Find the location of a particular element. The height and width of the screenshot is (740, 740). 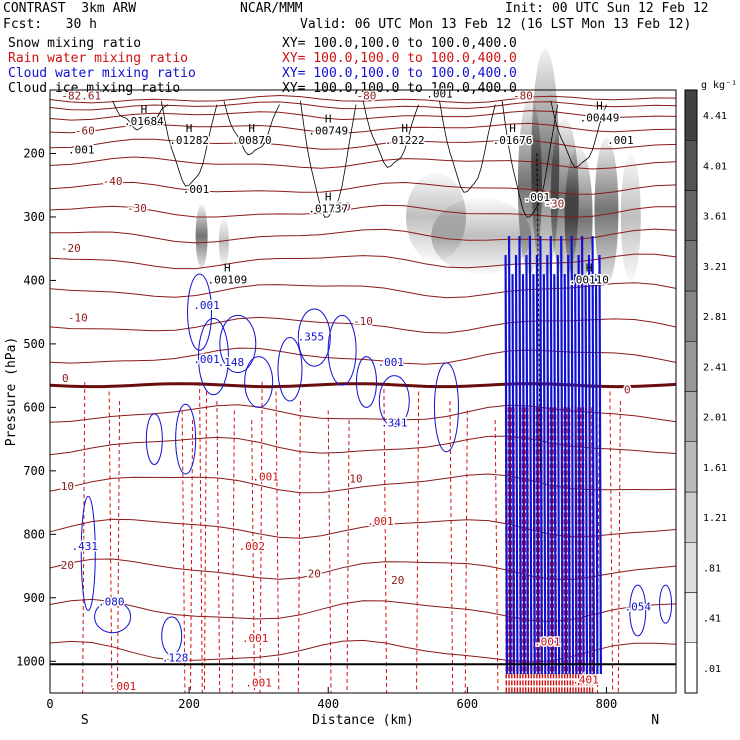

y-tick-label: 800 is located at coordinates (34, 534).